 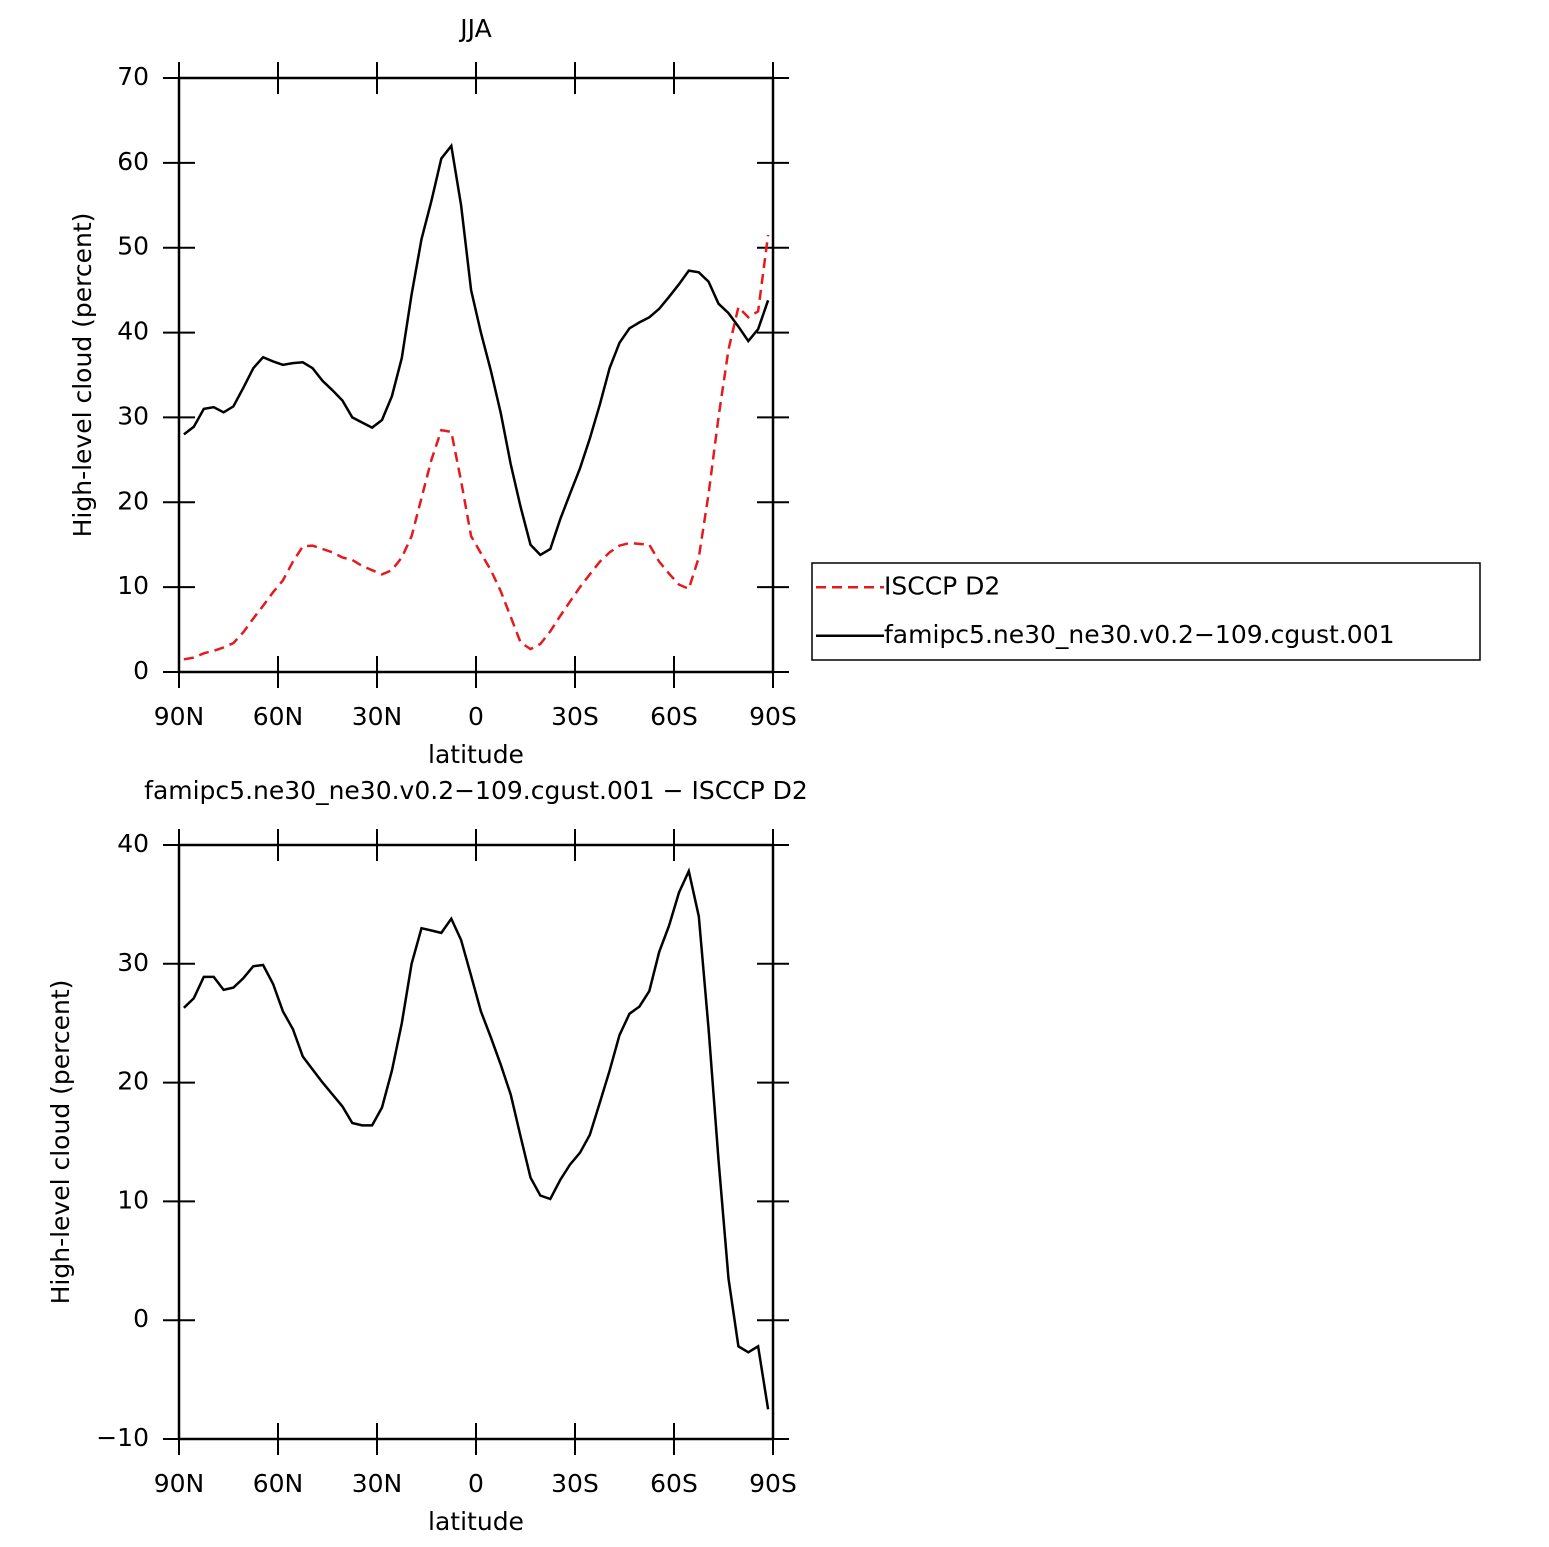 What do you see at coordinates (474, 28) in the screenshot?
I see `chart-title: JJA` at bounding box center [474, 28].